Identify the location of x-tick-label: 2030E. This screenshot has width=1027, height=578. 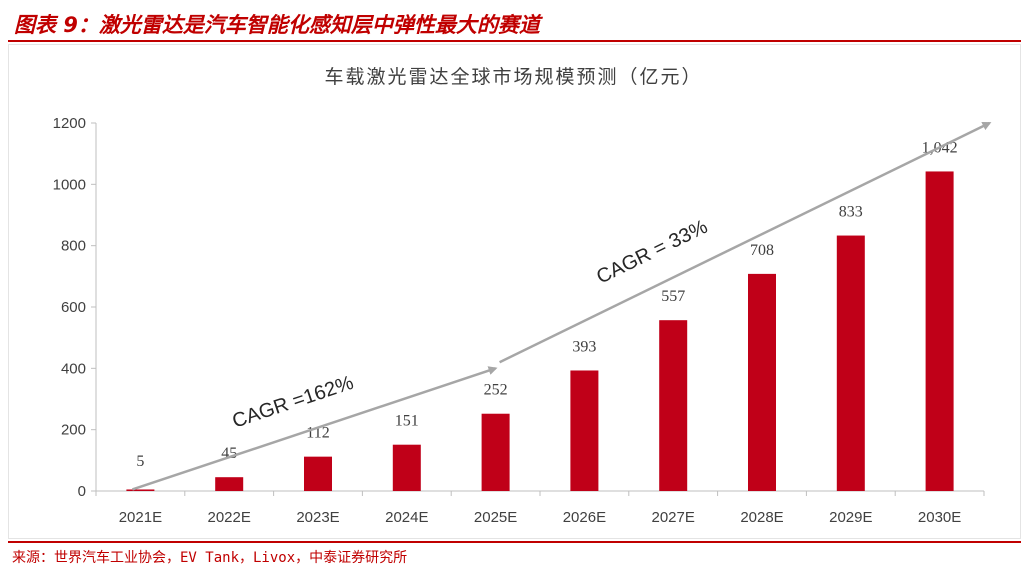
(939, 517).